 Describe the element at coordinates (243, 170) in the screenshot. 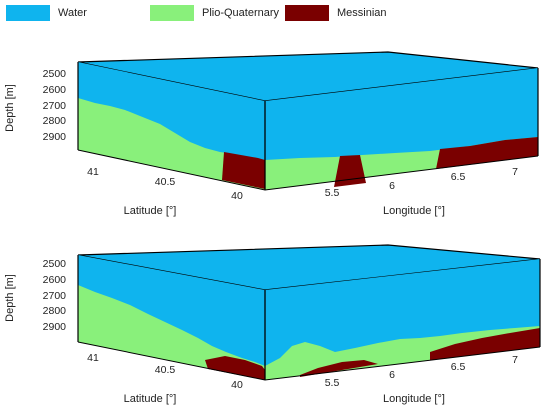

I see `left-face-messinian` at that location.